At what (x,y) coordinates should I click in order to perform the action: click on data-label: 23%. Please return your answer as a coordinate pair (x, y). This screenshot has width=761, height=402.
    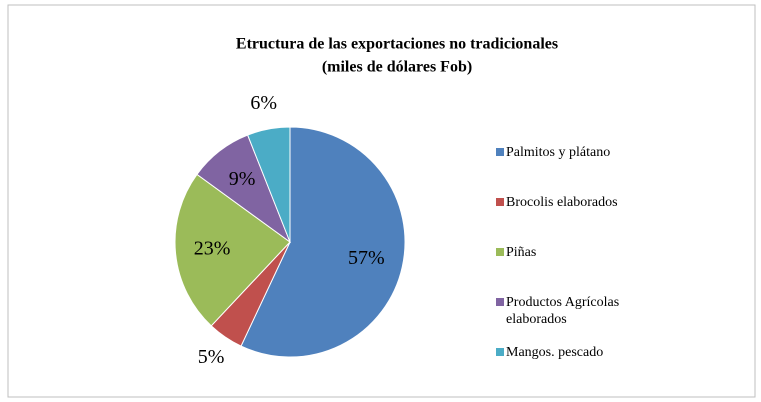
    Looking at the image, I should click on (212, 248).